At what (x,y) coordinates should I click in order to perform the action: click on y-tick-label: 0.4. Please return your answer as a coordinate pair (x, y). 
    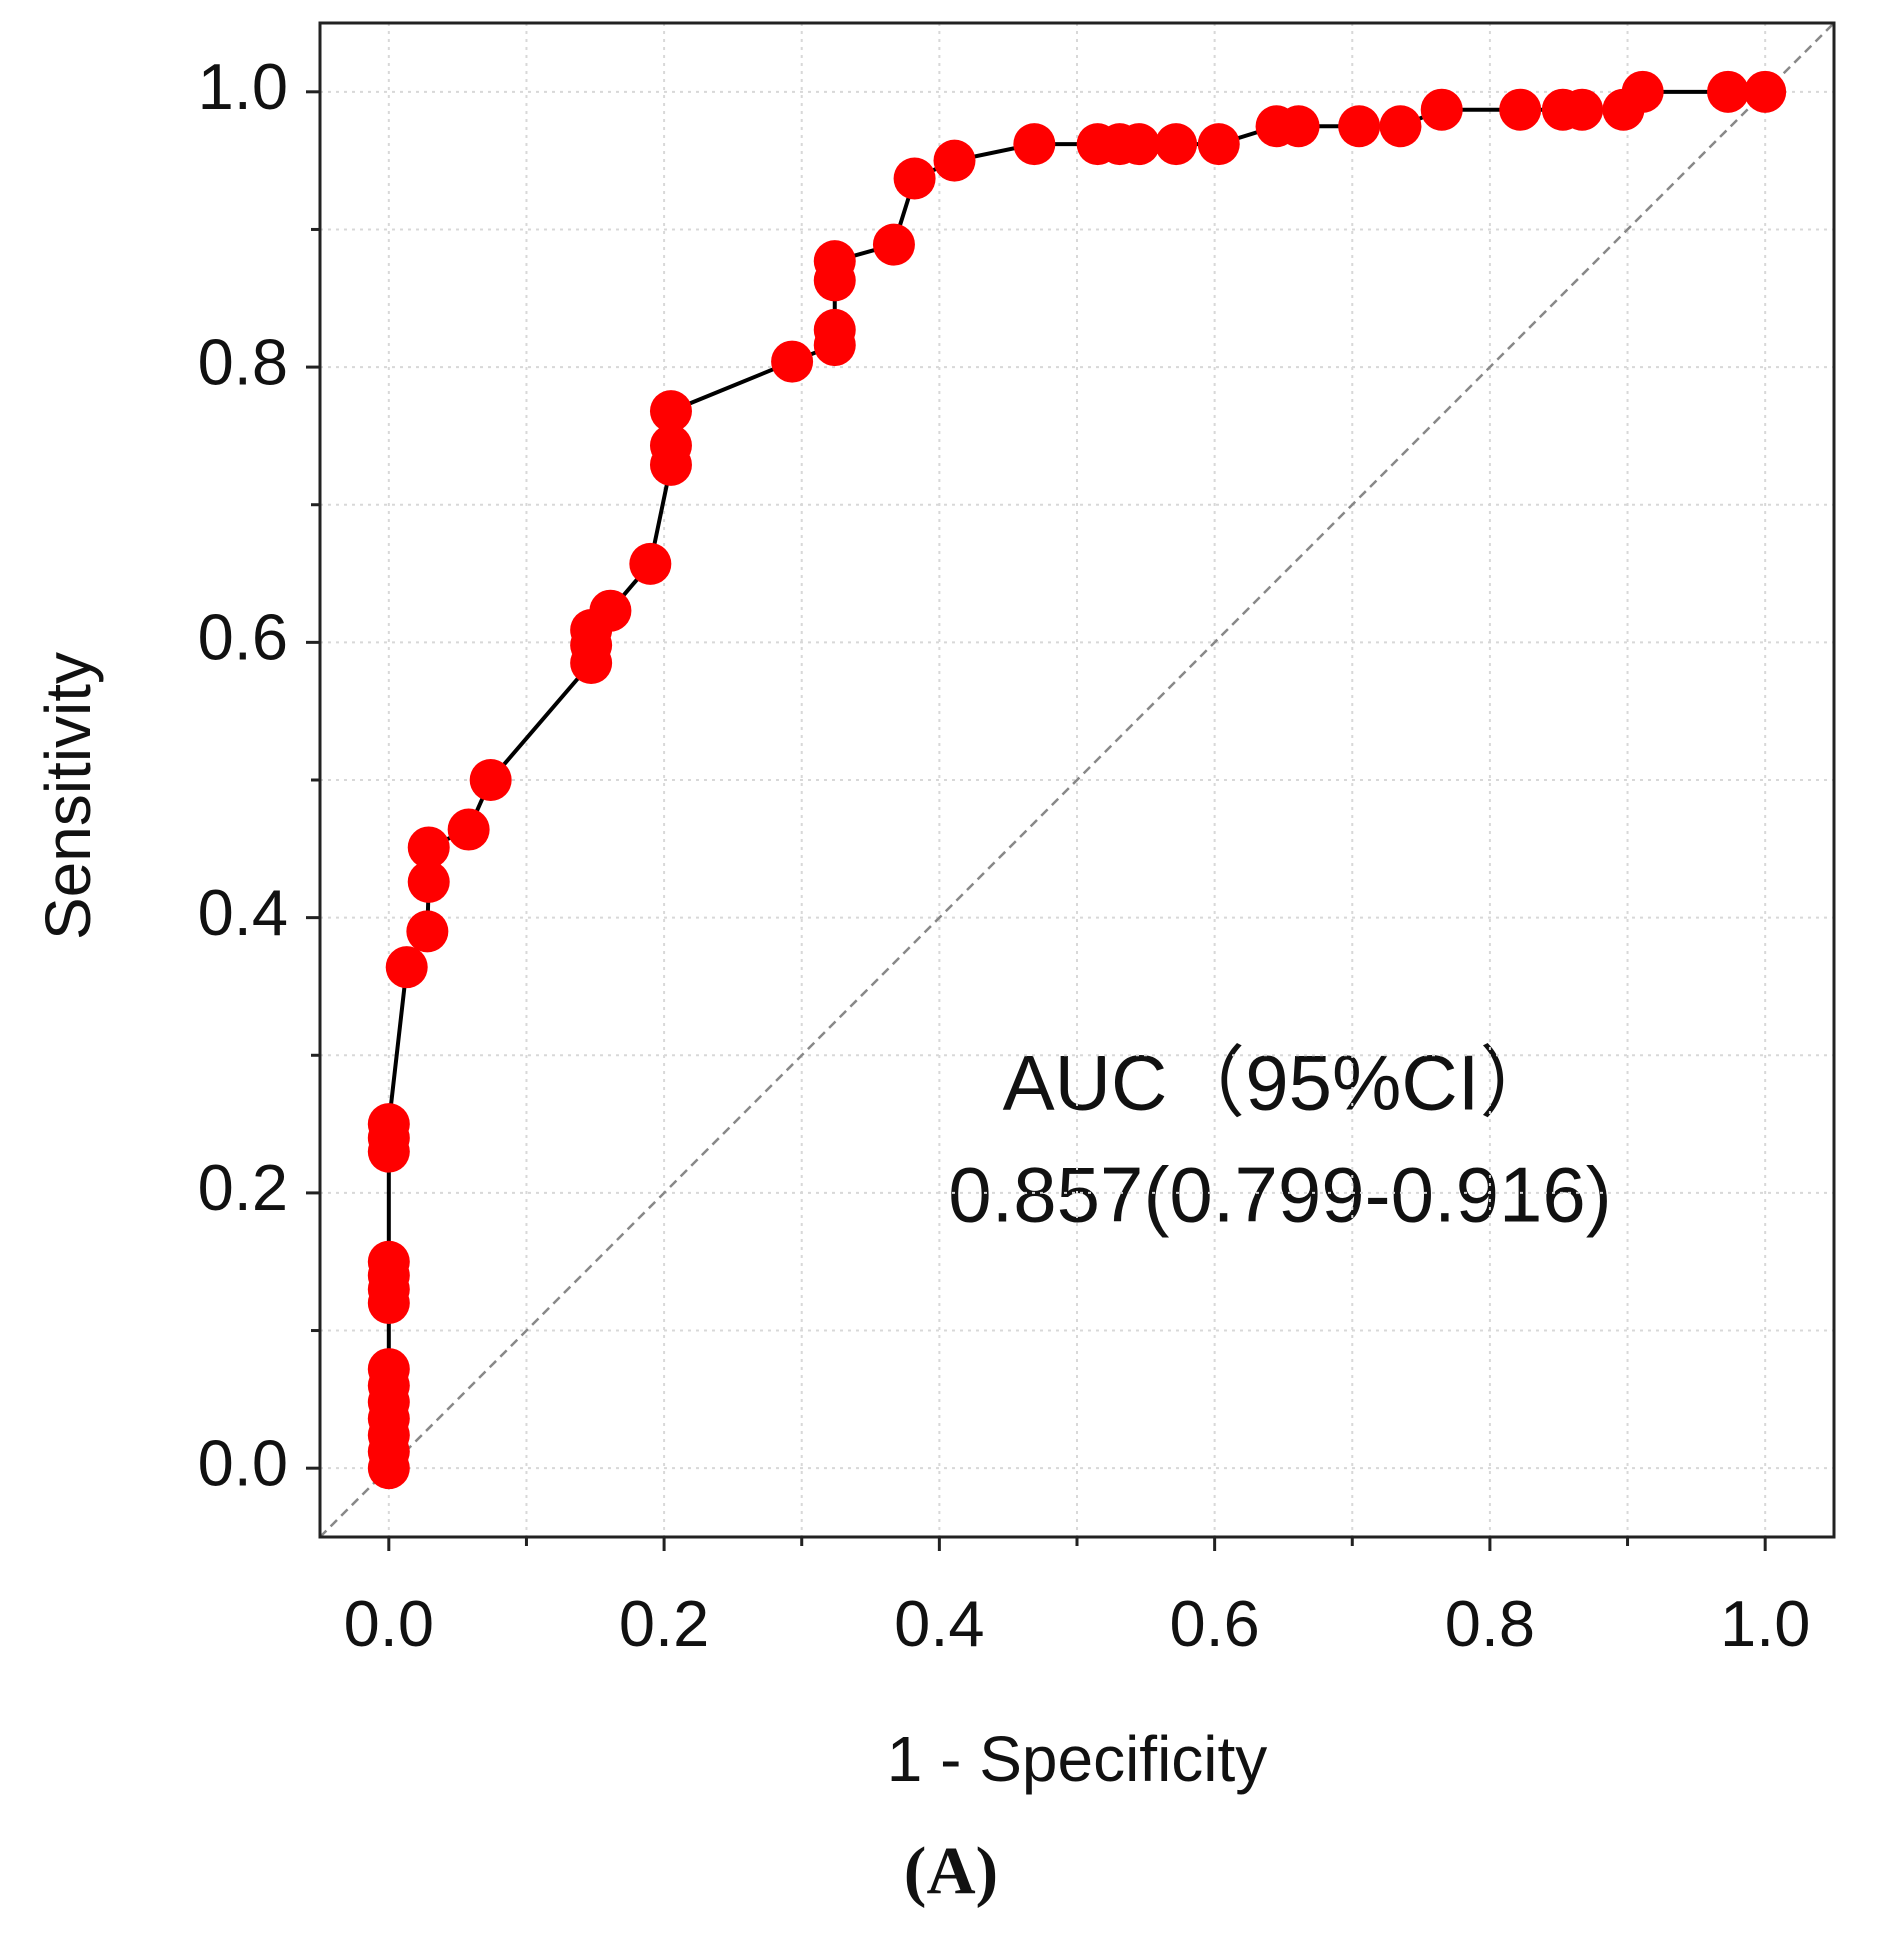
    Looking at the image, I should click on (243, 912).